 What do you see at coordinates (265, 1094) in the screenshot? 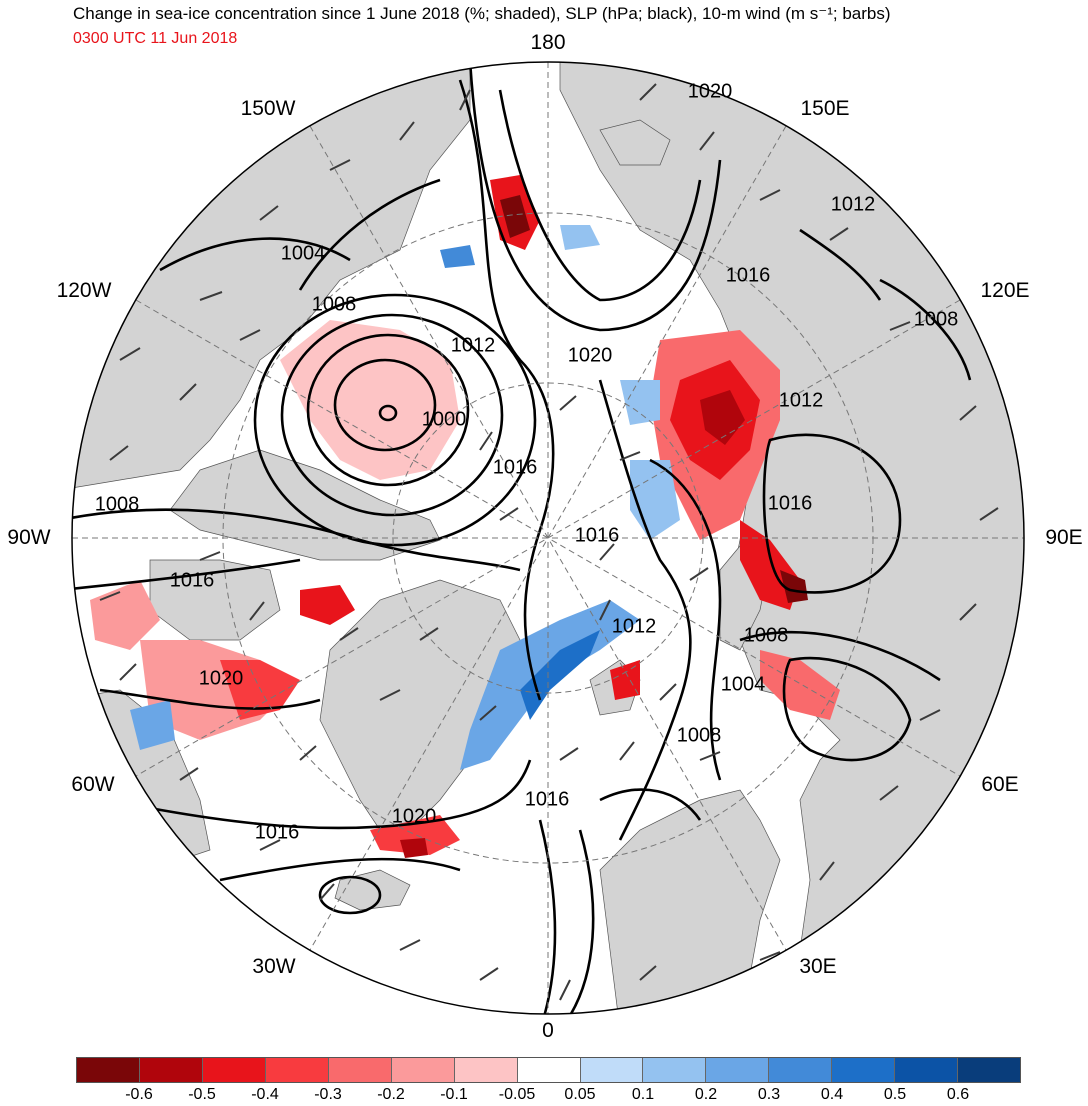
I see `colorbar-tick-label: -0.4` at bounding box center [265, 1094].